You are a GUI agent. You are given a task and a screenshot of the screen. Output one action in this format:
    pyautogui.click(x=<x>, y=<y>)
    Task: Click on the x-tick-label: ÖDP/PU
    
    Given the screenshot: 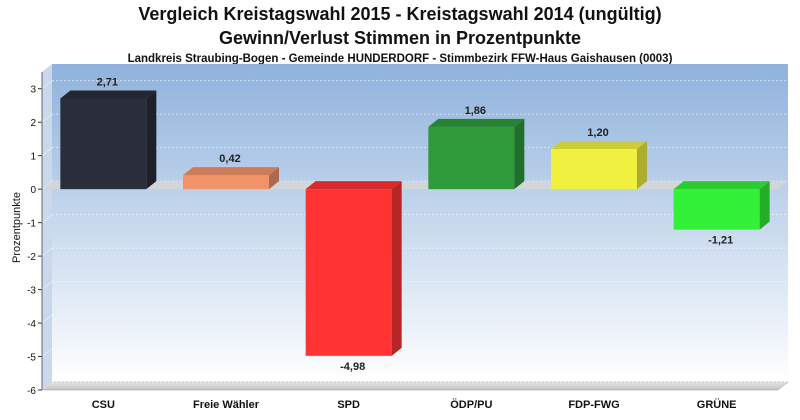 What is the action you would take?
    pyautogui.click(x=471, y=404)
    